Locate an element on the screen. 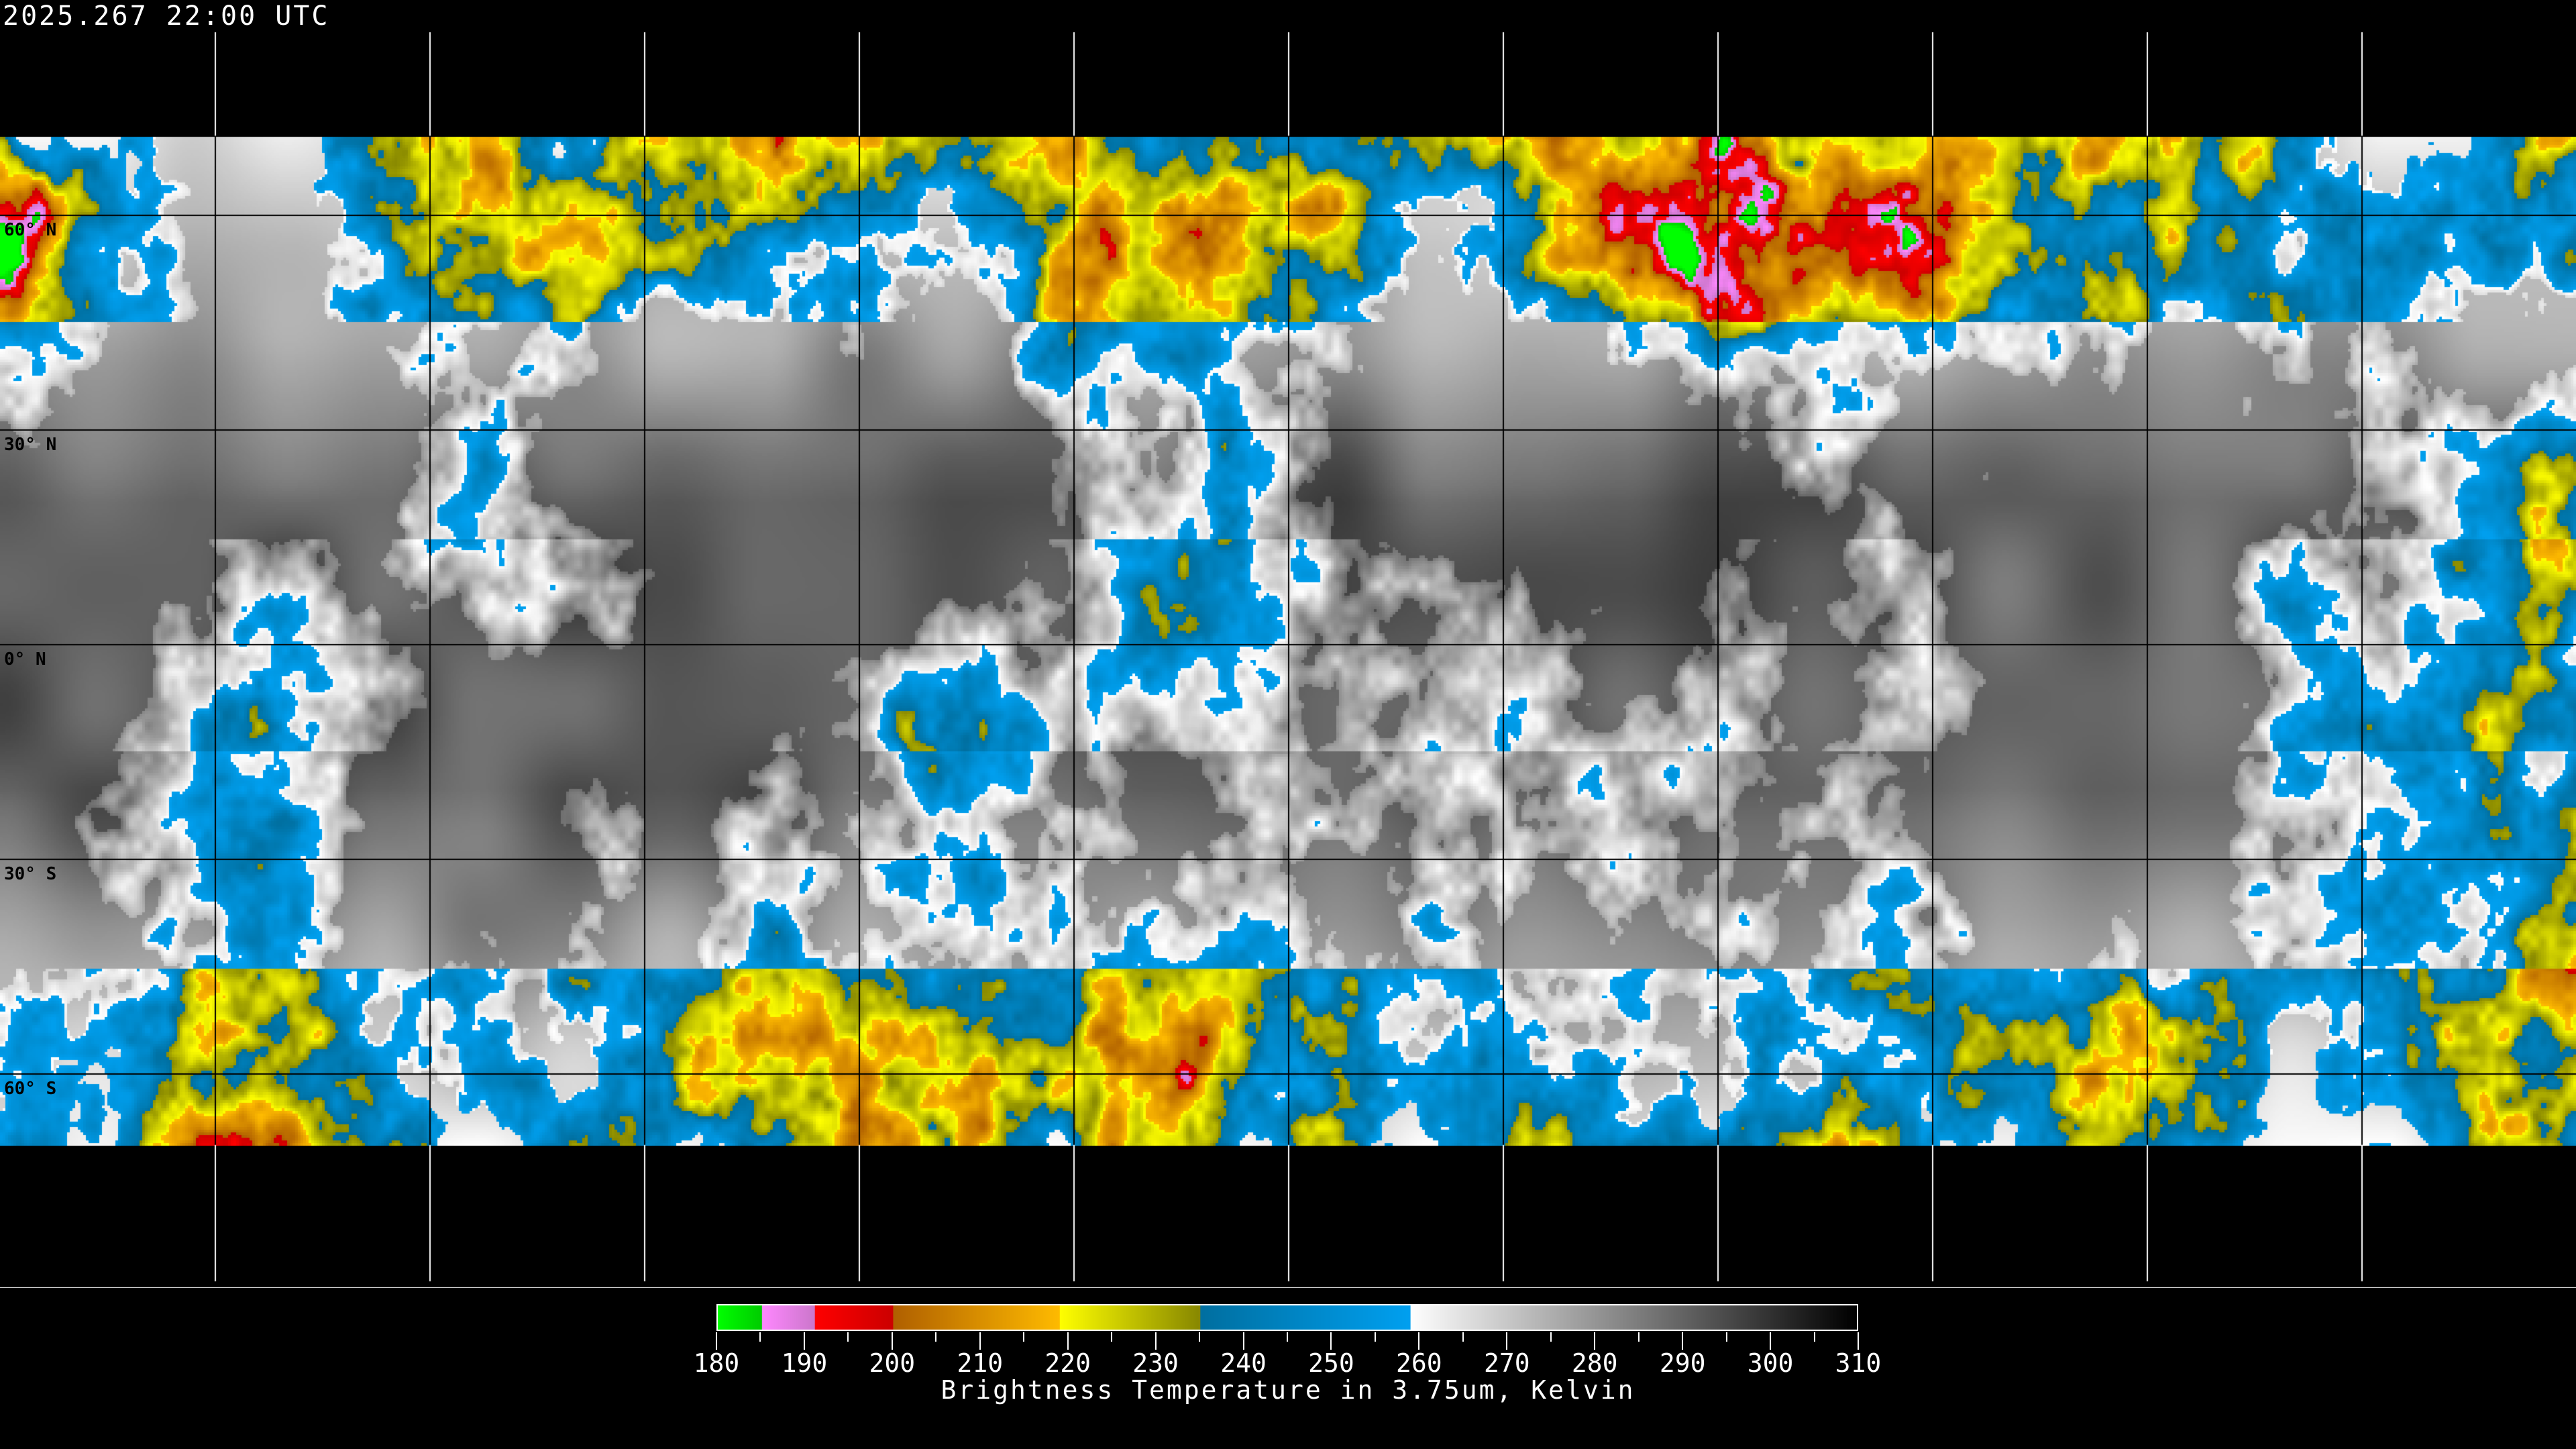  colorbar-tick-label: 230 is located at coordinates (1155, 1363).